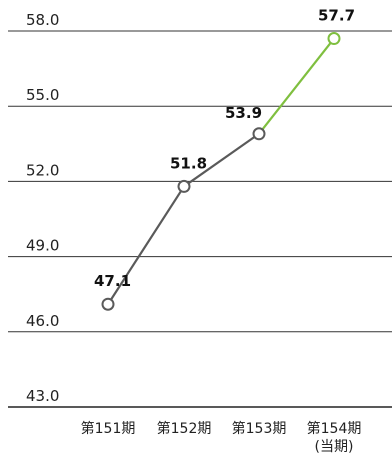  What do you see at coordinates (112, 281) in the screenshot?
I see `data-label: 47.1` at bounding box center [112, 281].